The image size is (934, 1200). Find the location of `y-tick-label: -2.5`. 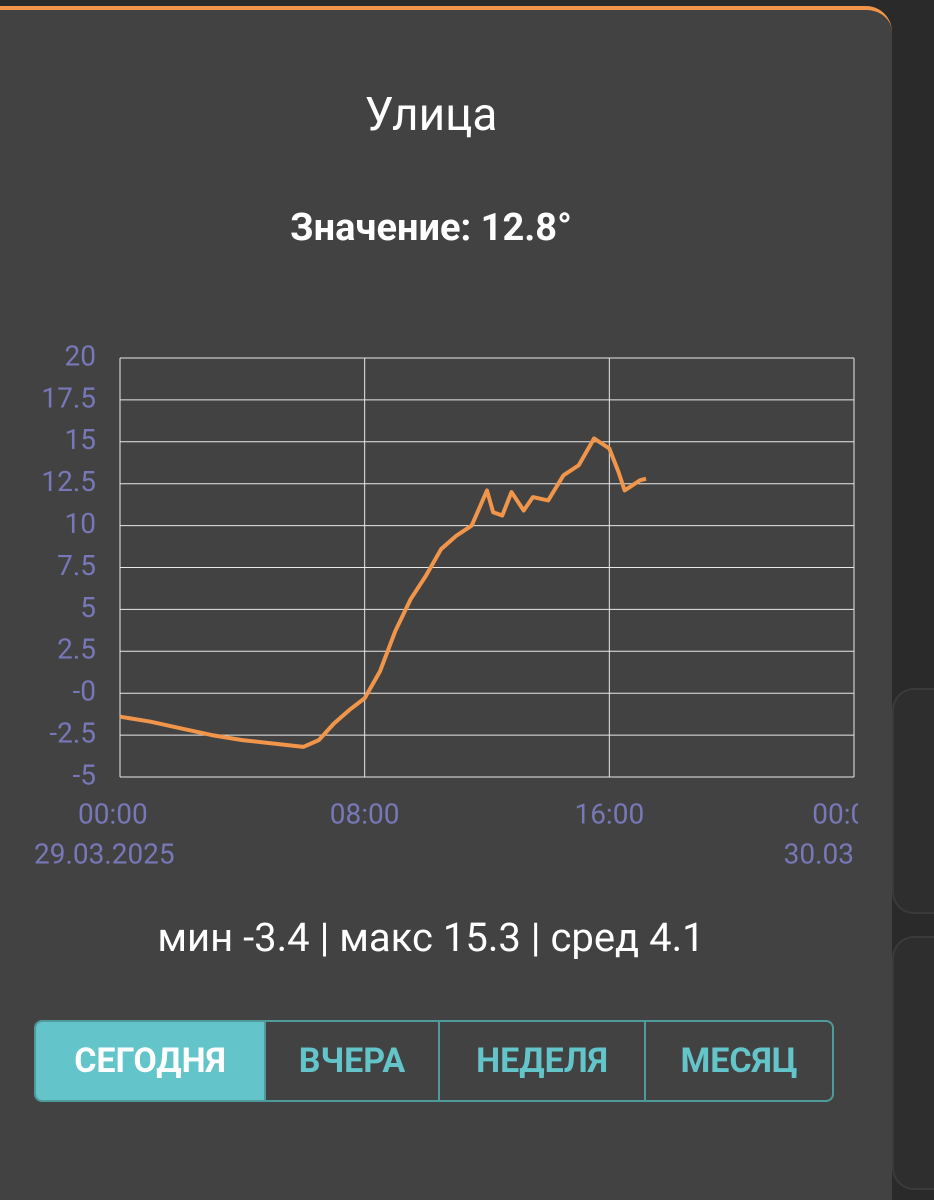

y-tick-label: -2.5 is located at coordinates (72, 732).